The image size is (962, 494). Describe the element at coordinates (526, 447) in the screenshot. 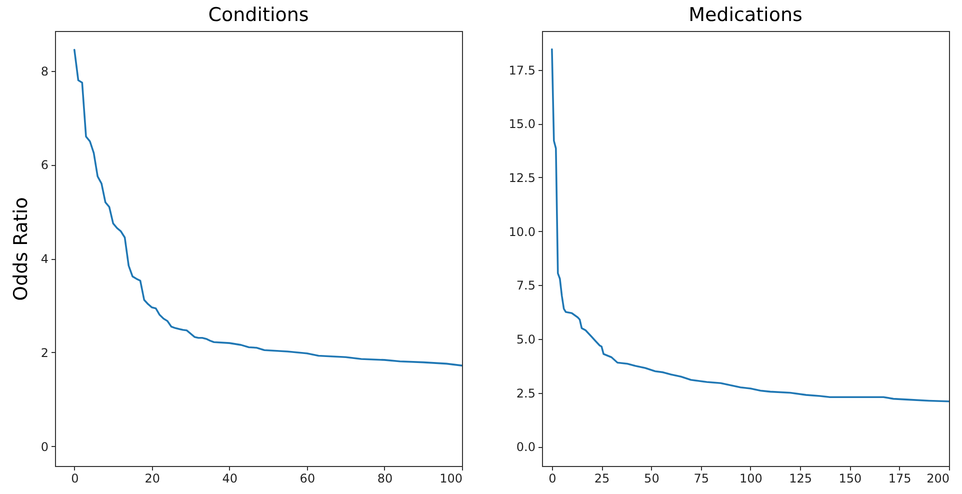

I see `y-tick-label: 0.0` at that location.